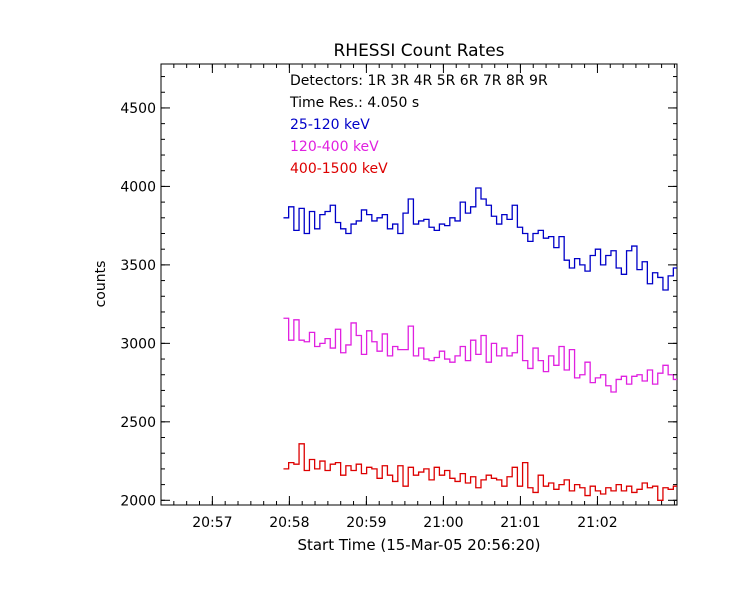 The height and width of the screenshot is (600, 750). Describe the element at coordinates (330, 125) in the screenshot. I see `legend-entry-1: 25-120 keV` at that location.